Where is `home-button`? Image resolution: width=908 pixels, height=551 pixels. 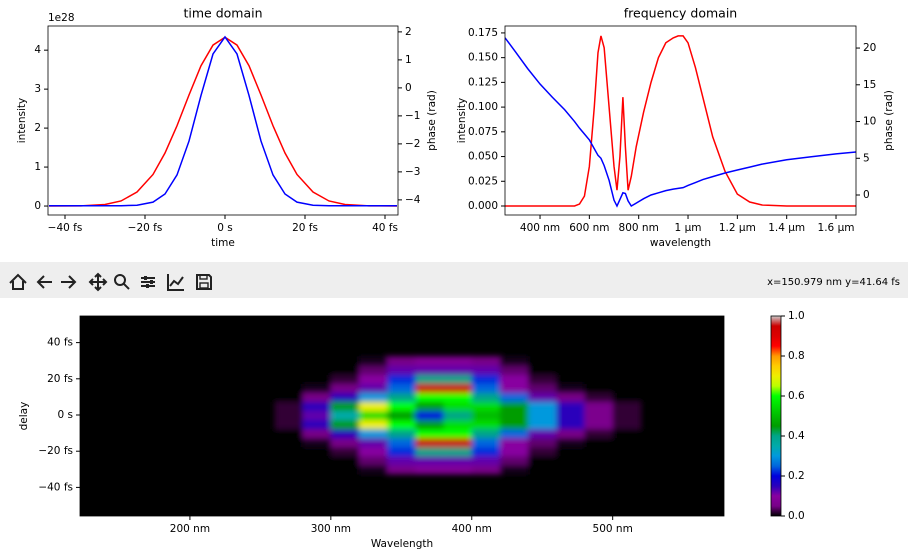 home-button is located at coordinates (18, 281).